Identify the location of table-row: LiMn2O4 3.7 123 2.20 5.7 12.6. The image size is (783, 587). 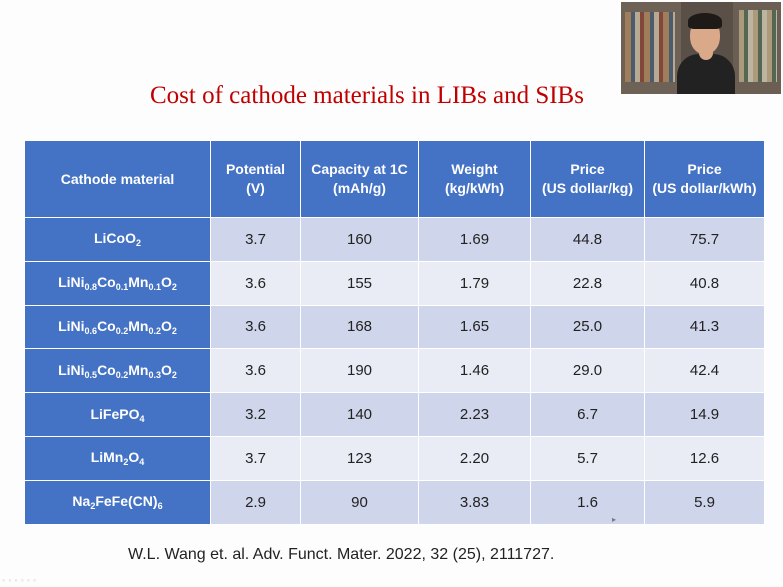
(394, 458).